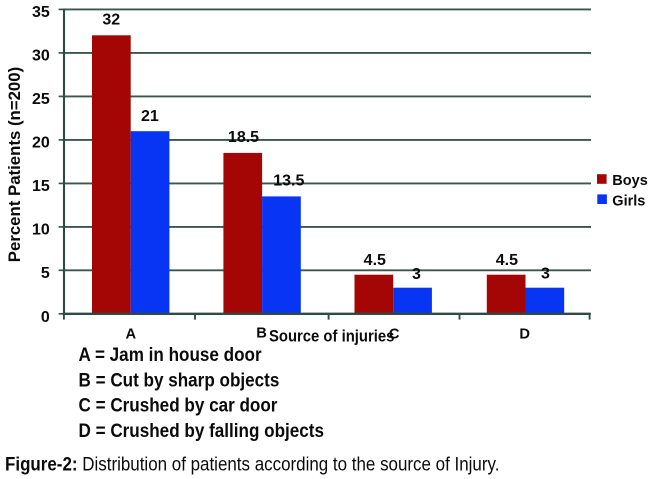  Describe the element at coordinates (150, 116) in the screenshot. I see `svg-text: 21` at that location.